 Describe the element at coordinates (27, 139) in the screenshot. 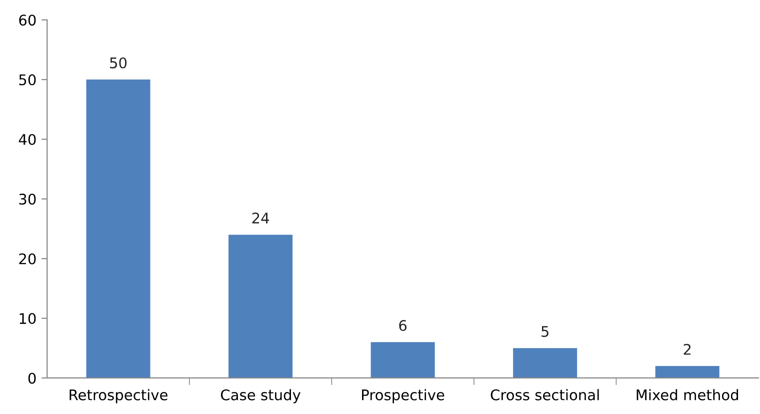

I see `y-tick-label: 40` at that location.